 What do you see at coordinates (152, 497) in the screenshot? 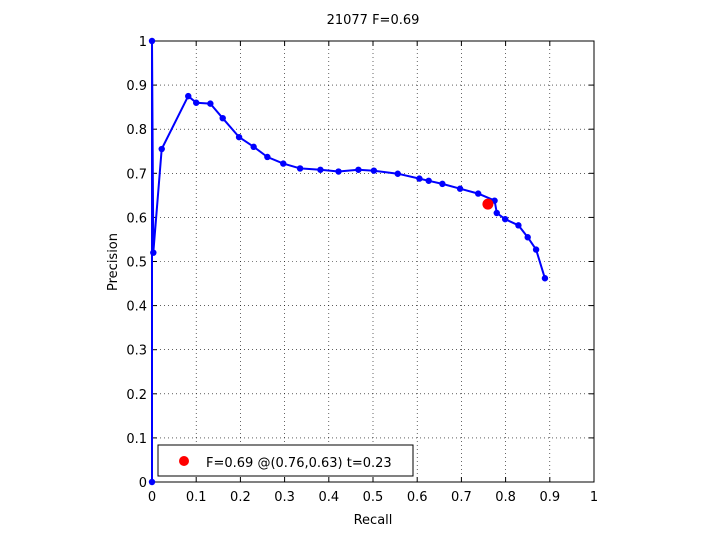
I see `x-tick-label: 0` at bounding box center [152, 497].